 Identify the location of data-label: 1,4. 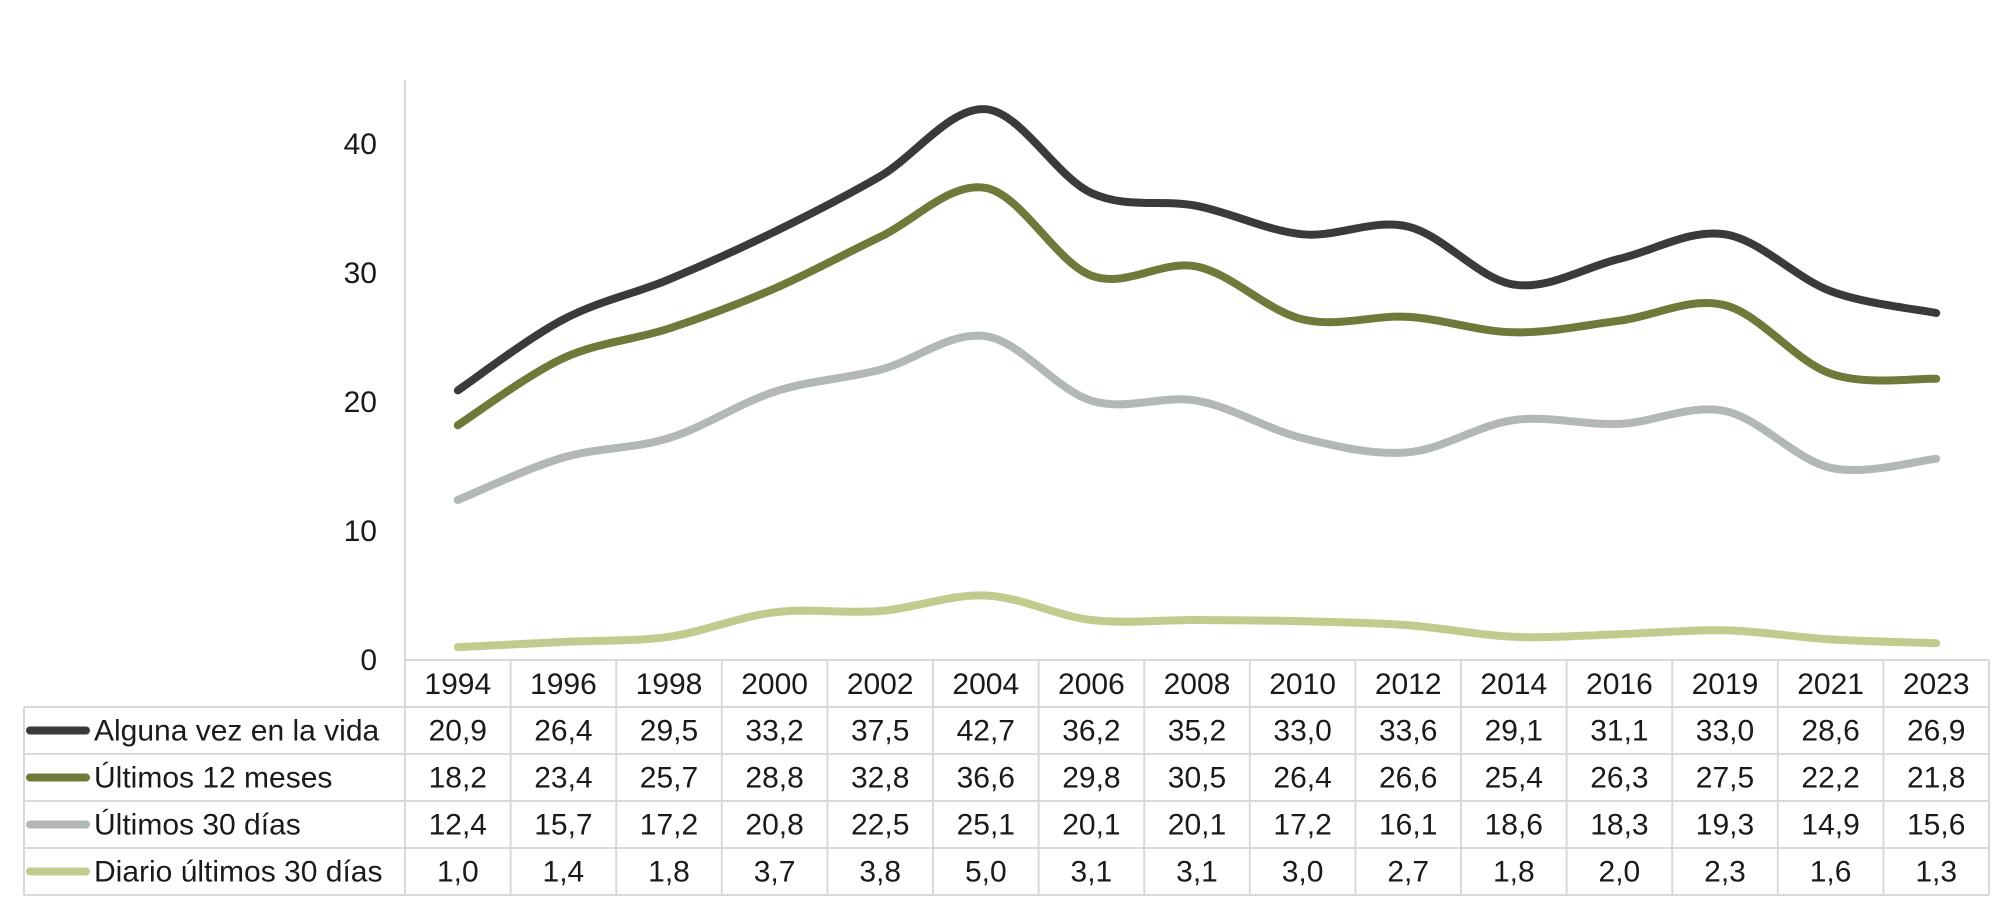
(564, 872).